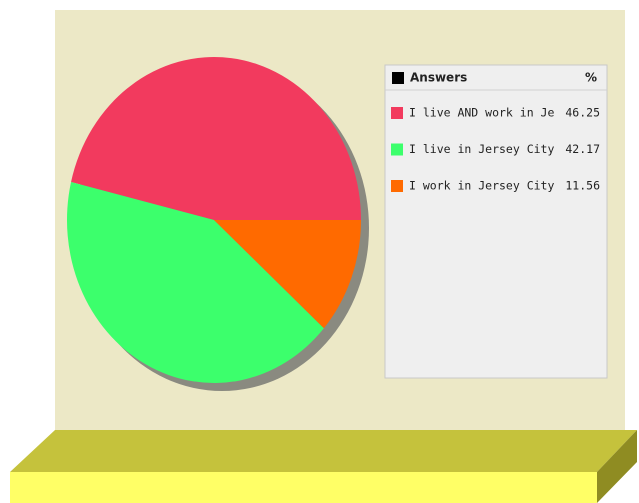 Image resolution: width=639 pixels, height=503 pixels. I want to click on legend-value: 46.25, so click(582, 113).